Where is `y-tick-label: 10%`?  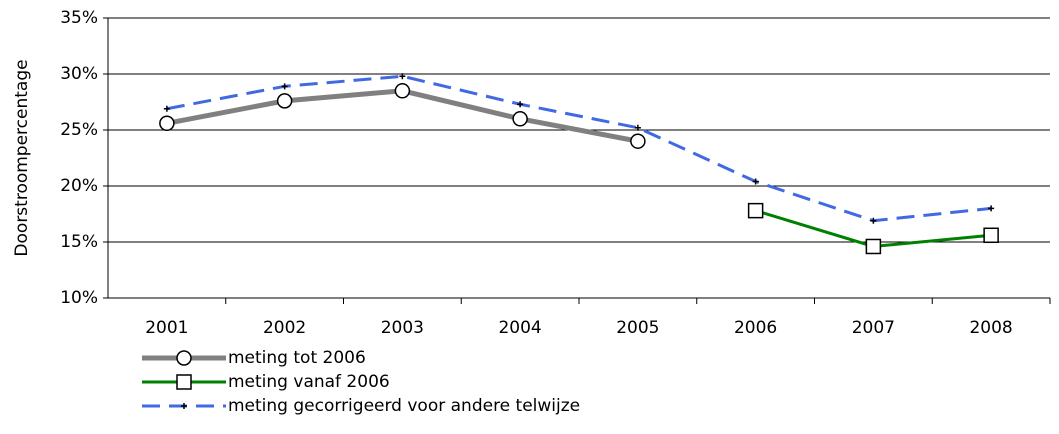 y-tick-label: 10% is located at coordinates (79, 298).